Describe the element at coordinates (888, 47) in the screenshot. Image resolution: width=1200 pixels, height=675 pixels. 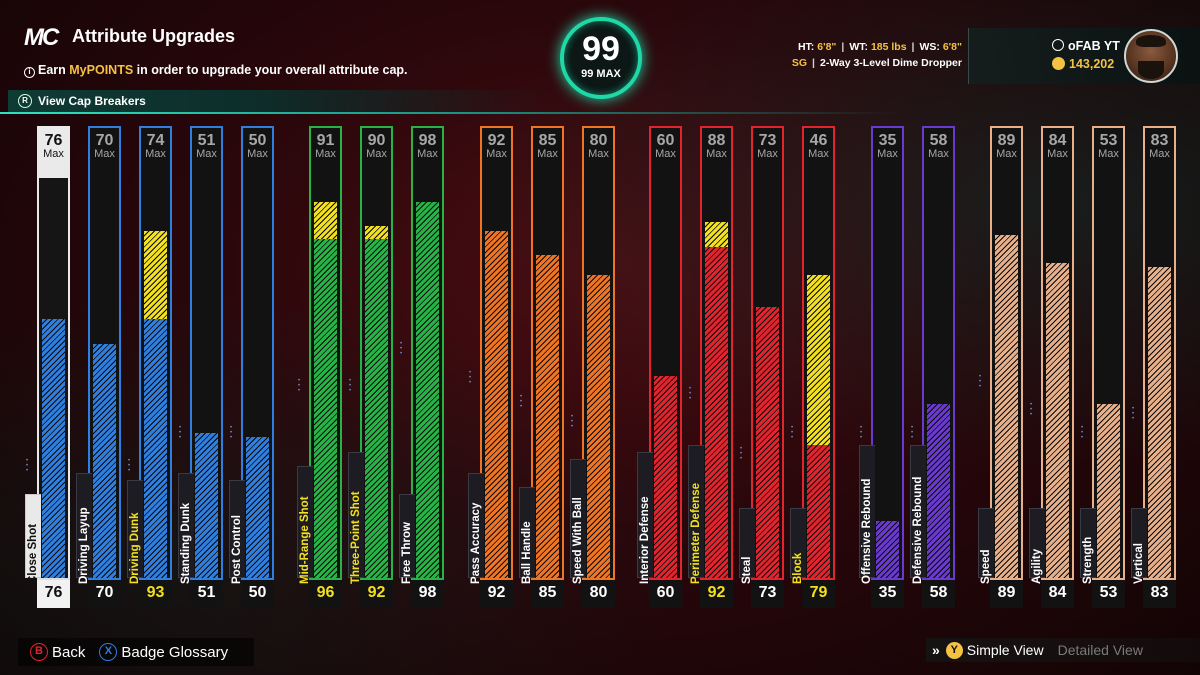
I see `weight-value: 185 lbs` at that location.